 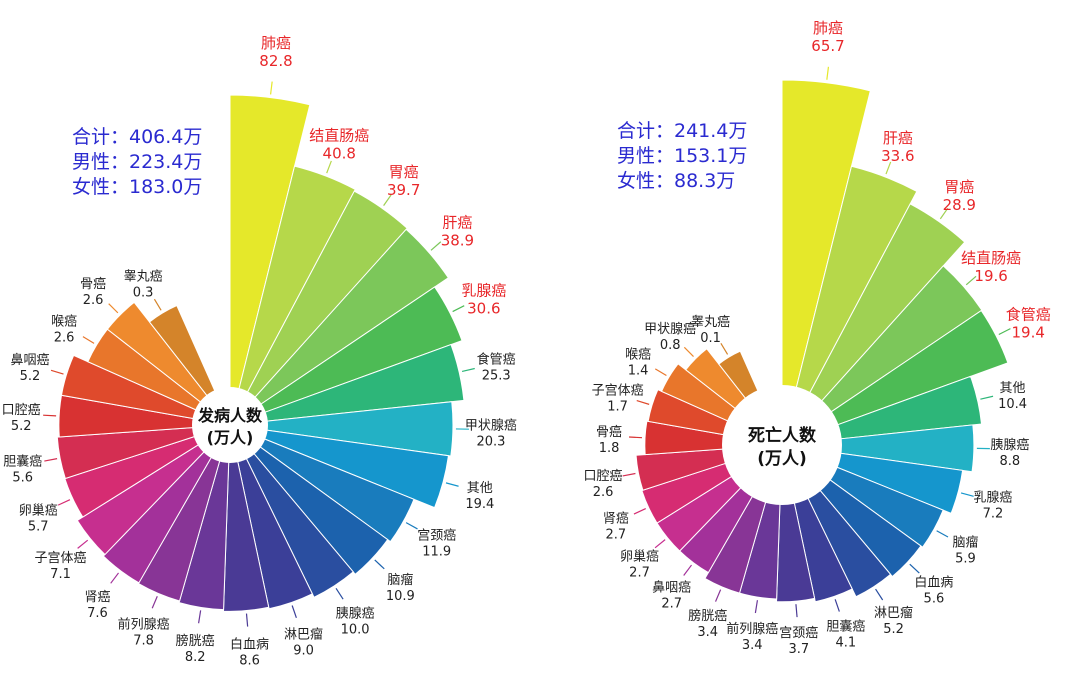 I want to click on value-甲状腺癌: 20.3, so click(x=490, y=442).